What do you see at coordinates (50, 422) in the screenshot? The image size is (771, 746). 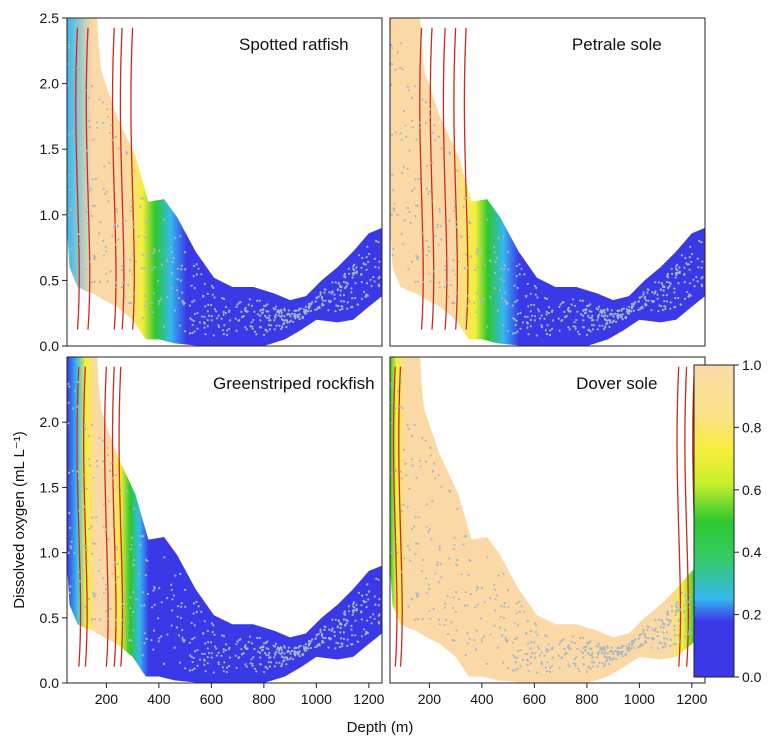 I see `y-tick-label: 2.0` at bounding box center [50, 422].